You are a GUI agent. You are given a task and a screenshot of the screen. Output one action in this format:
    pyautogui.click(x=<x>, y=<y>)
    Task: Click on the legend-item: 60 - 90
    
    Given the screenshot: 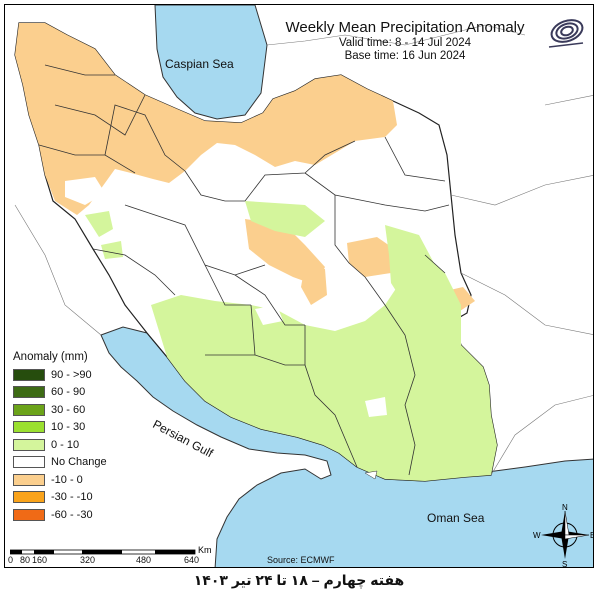 What is the action you would take?
    pyautogui.click(x=73, y=393)
    